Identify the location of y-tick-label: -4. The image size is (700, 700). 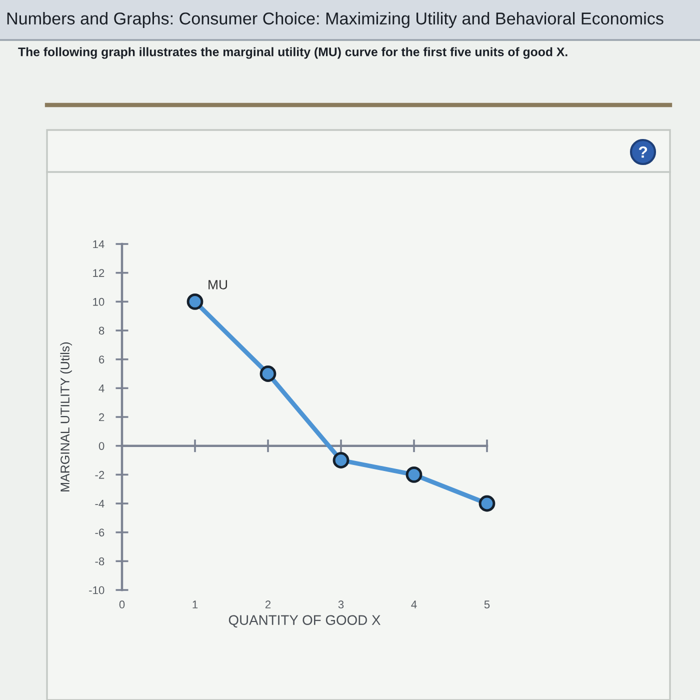
(99, 504).